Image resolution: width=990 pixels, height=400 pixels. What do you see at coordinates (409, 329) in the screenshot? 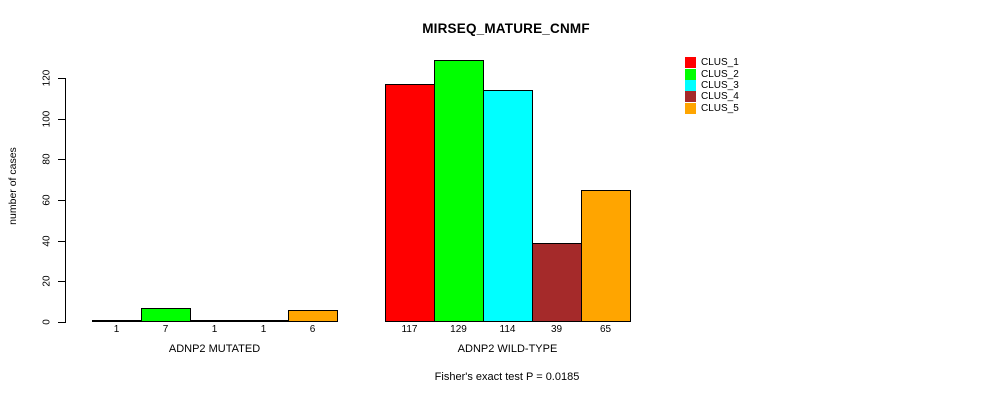
I see `bar-value-label: 117` at bounding box center [409, 329].